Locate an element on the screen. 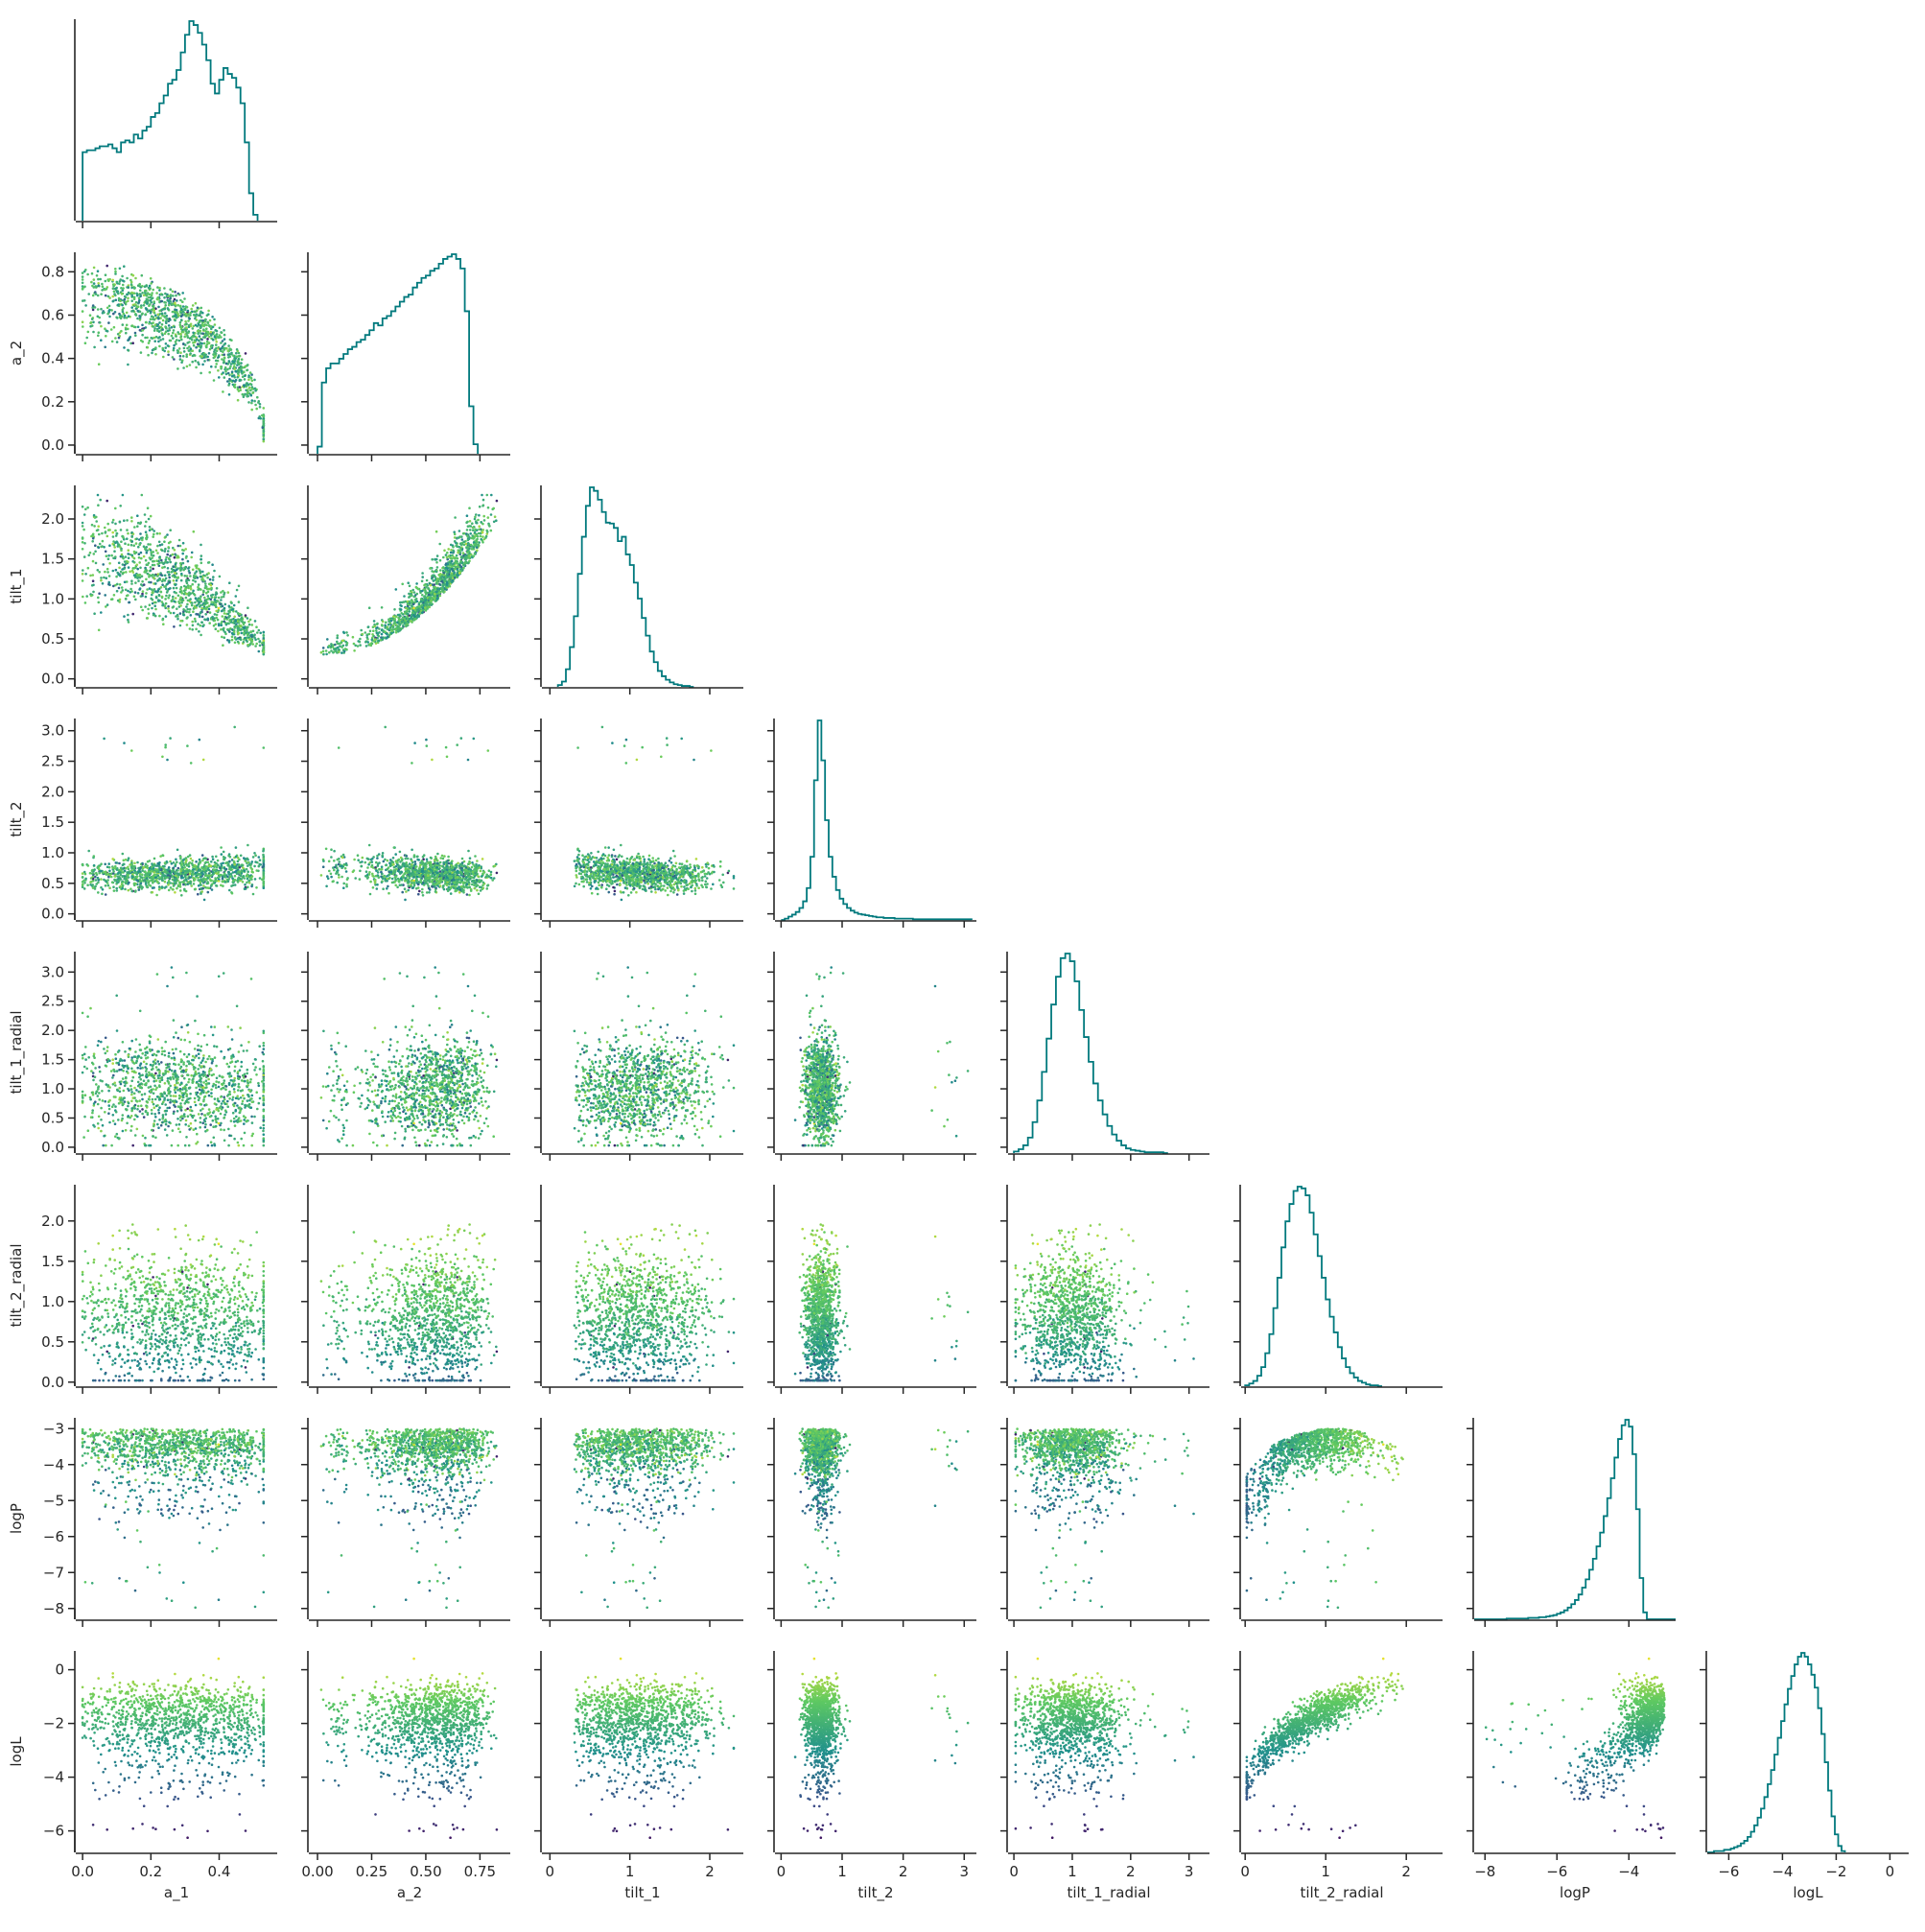 The image size is (1925, 1932). y-tick-label: 0.0 is located at coordinates (52, 445).